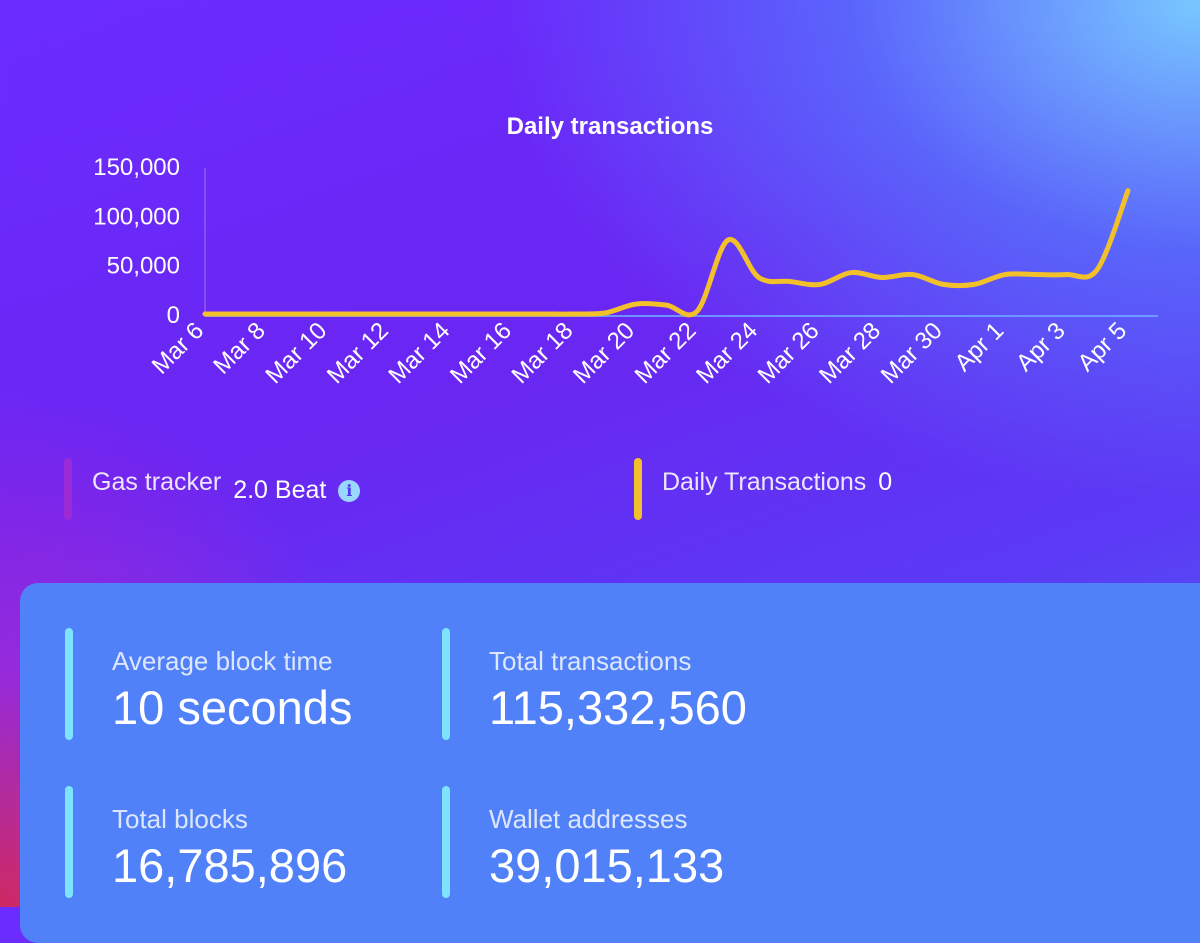  What do you see at coordinates (136, 216) in the screenshot?
I see `y-tick-label: 100,000` at bounding box center [136, 216].